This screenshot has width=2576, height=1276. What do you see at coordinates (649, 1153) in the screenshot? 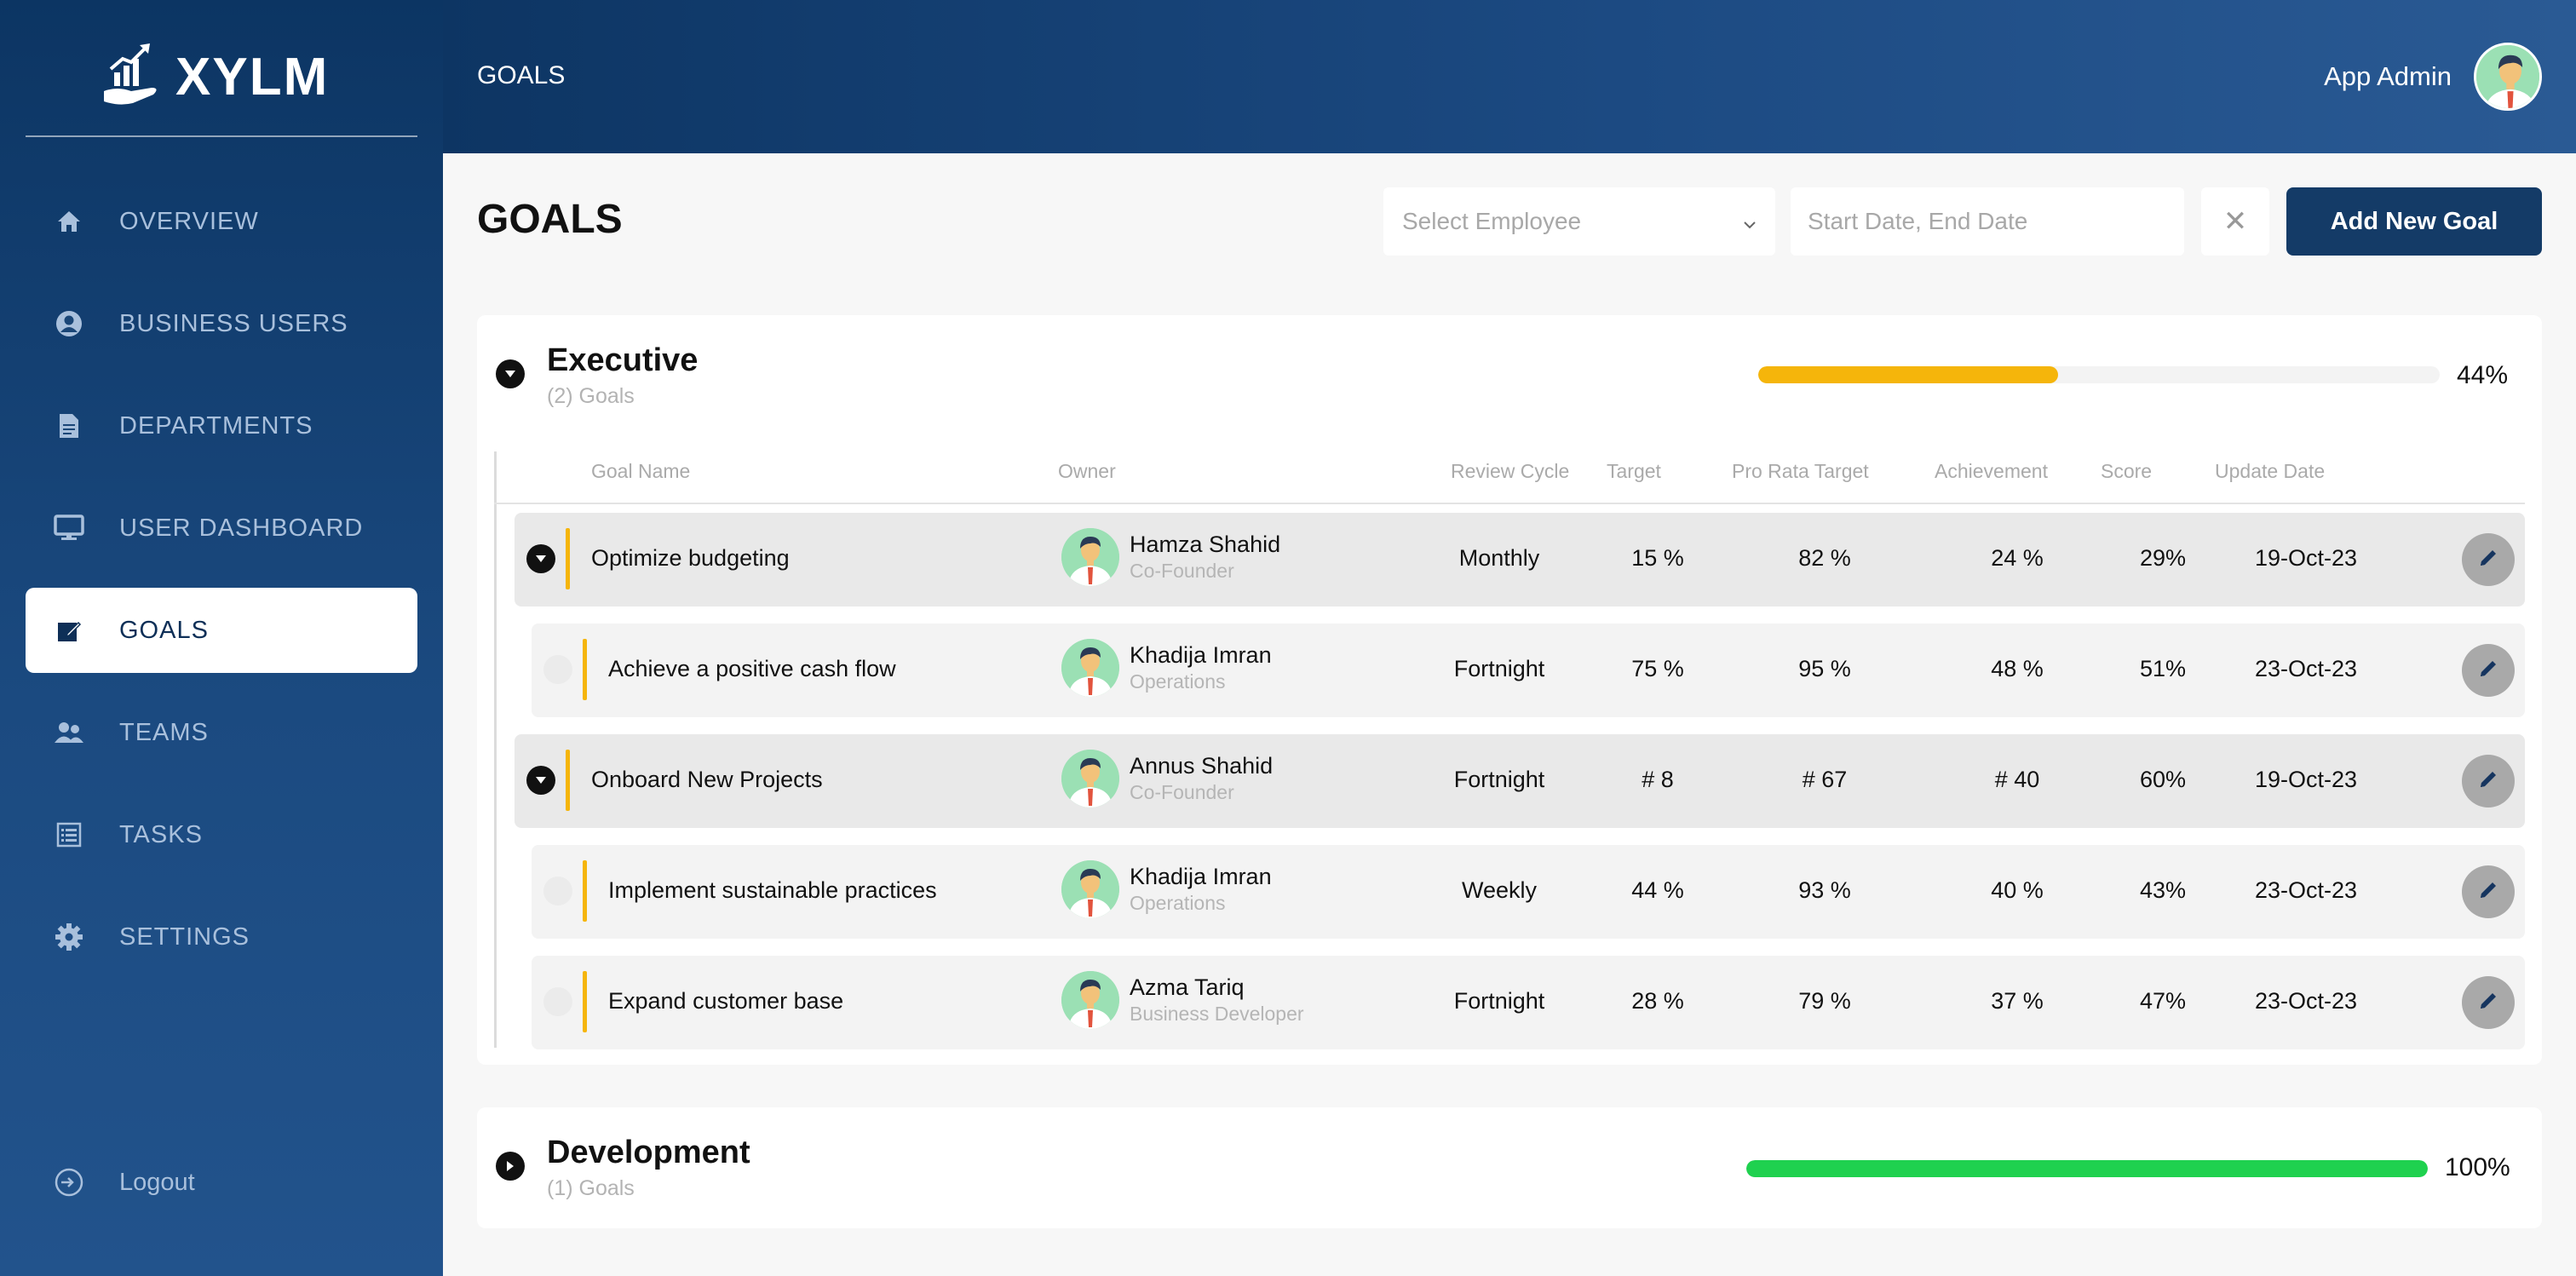
I see `group-name: Development` at bounding box center [649, 1153].